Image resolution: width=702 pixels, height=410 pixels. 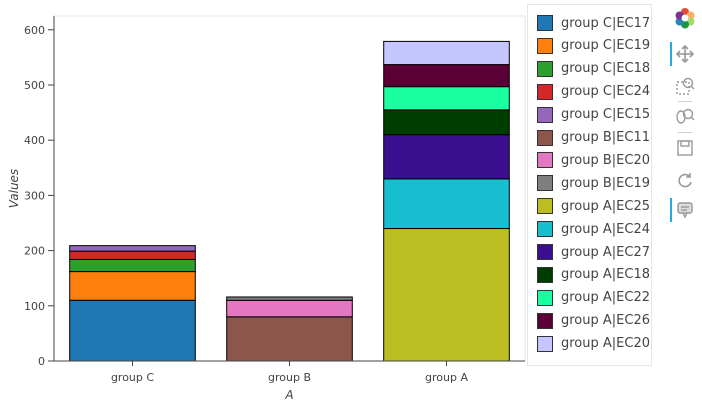 What do you see at coordinates (605, 229) in the screenshot?
I see `legend-label: group A|EC24` at bounding box center [605, 229].